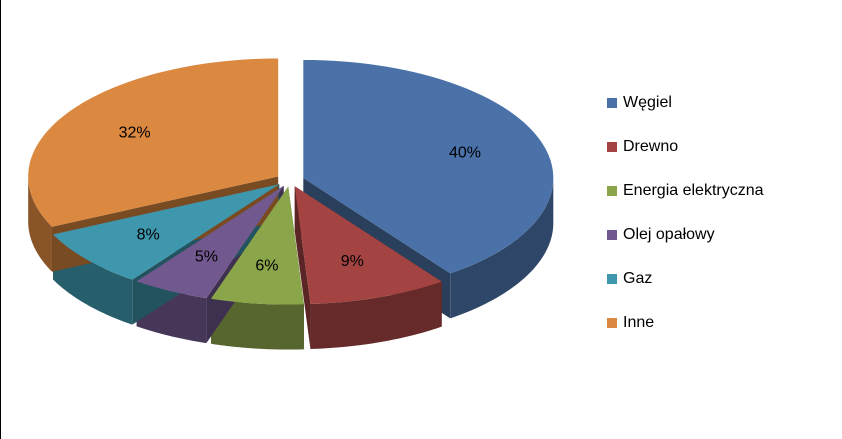 This screenshot has width=842, height=439. Describe the element at coordinates (465, 152) in the screenshot. I see `data-label: 40%` at that location.